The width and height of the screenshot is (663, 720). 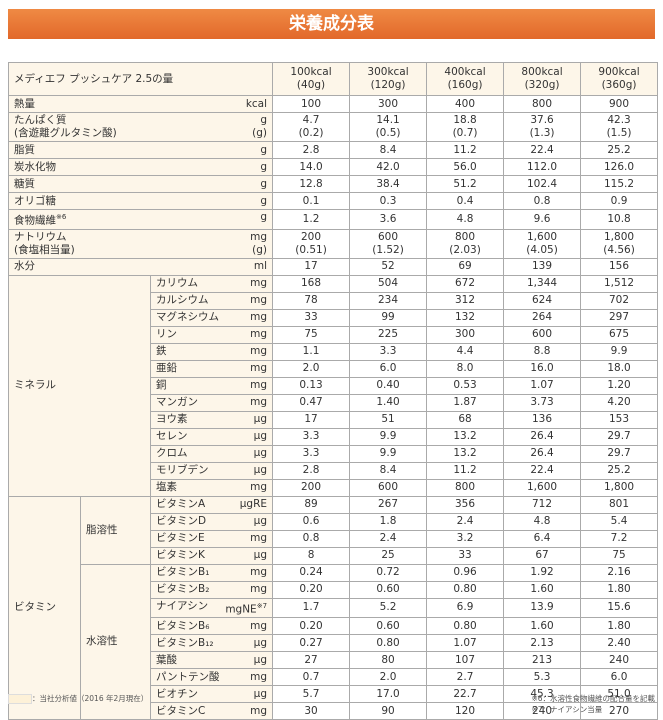 What do you see at coordinates (140, 184) in the screenshot?
I see `item-cell: 糖質 g` at bounding box center [140, 184].